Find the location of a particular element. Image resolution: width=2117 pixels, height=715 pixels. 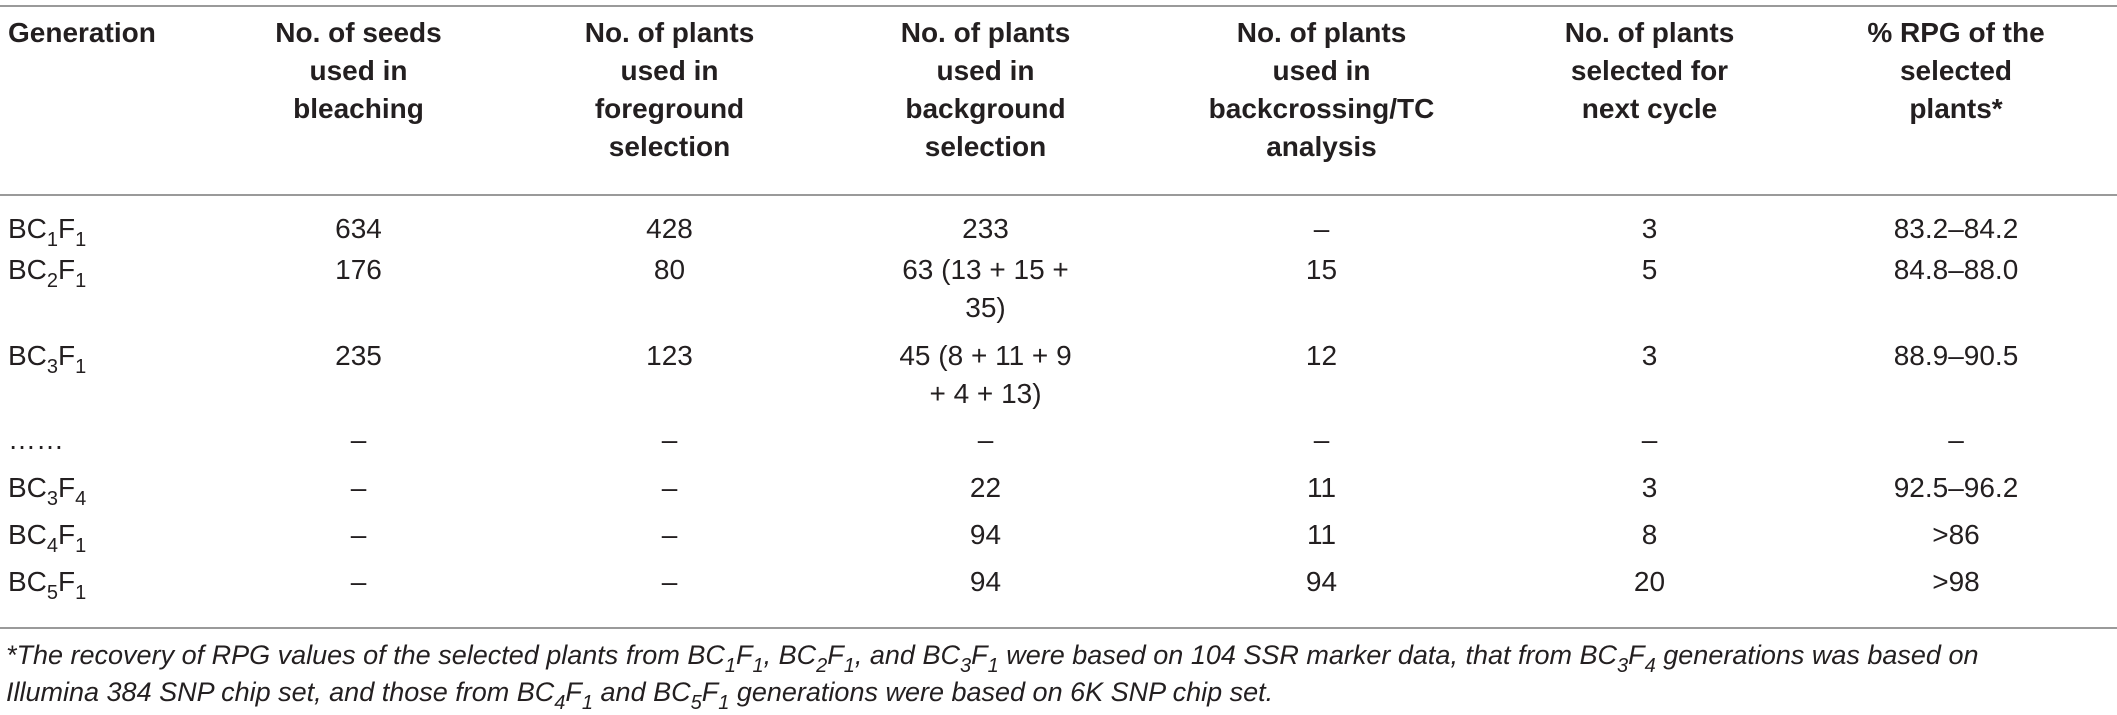

gen-subscript: 2 is located at coordinates (822, 666).